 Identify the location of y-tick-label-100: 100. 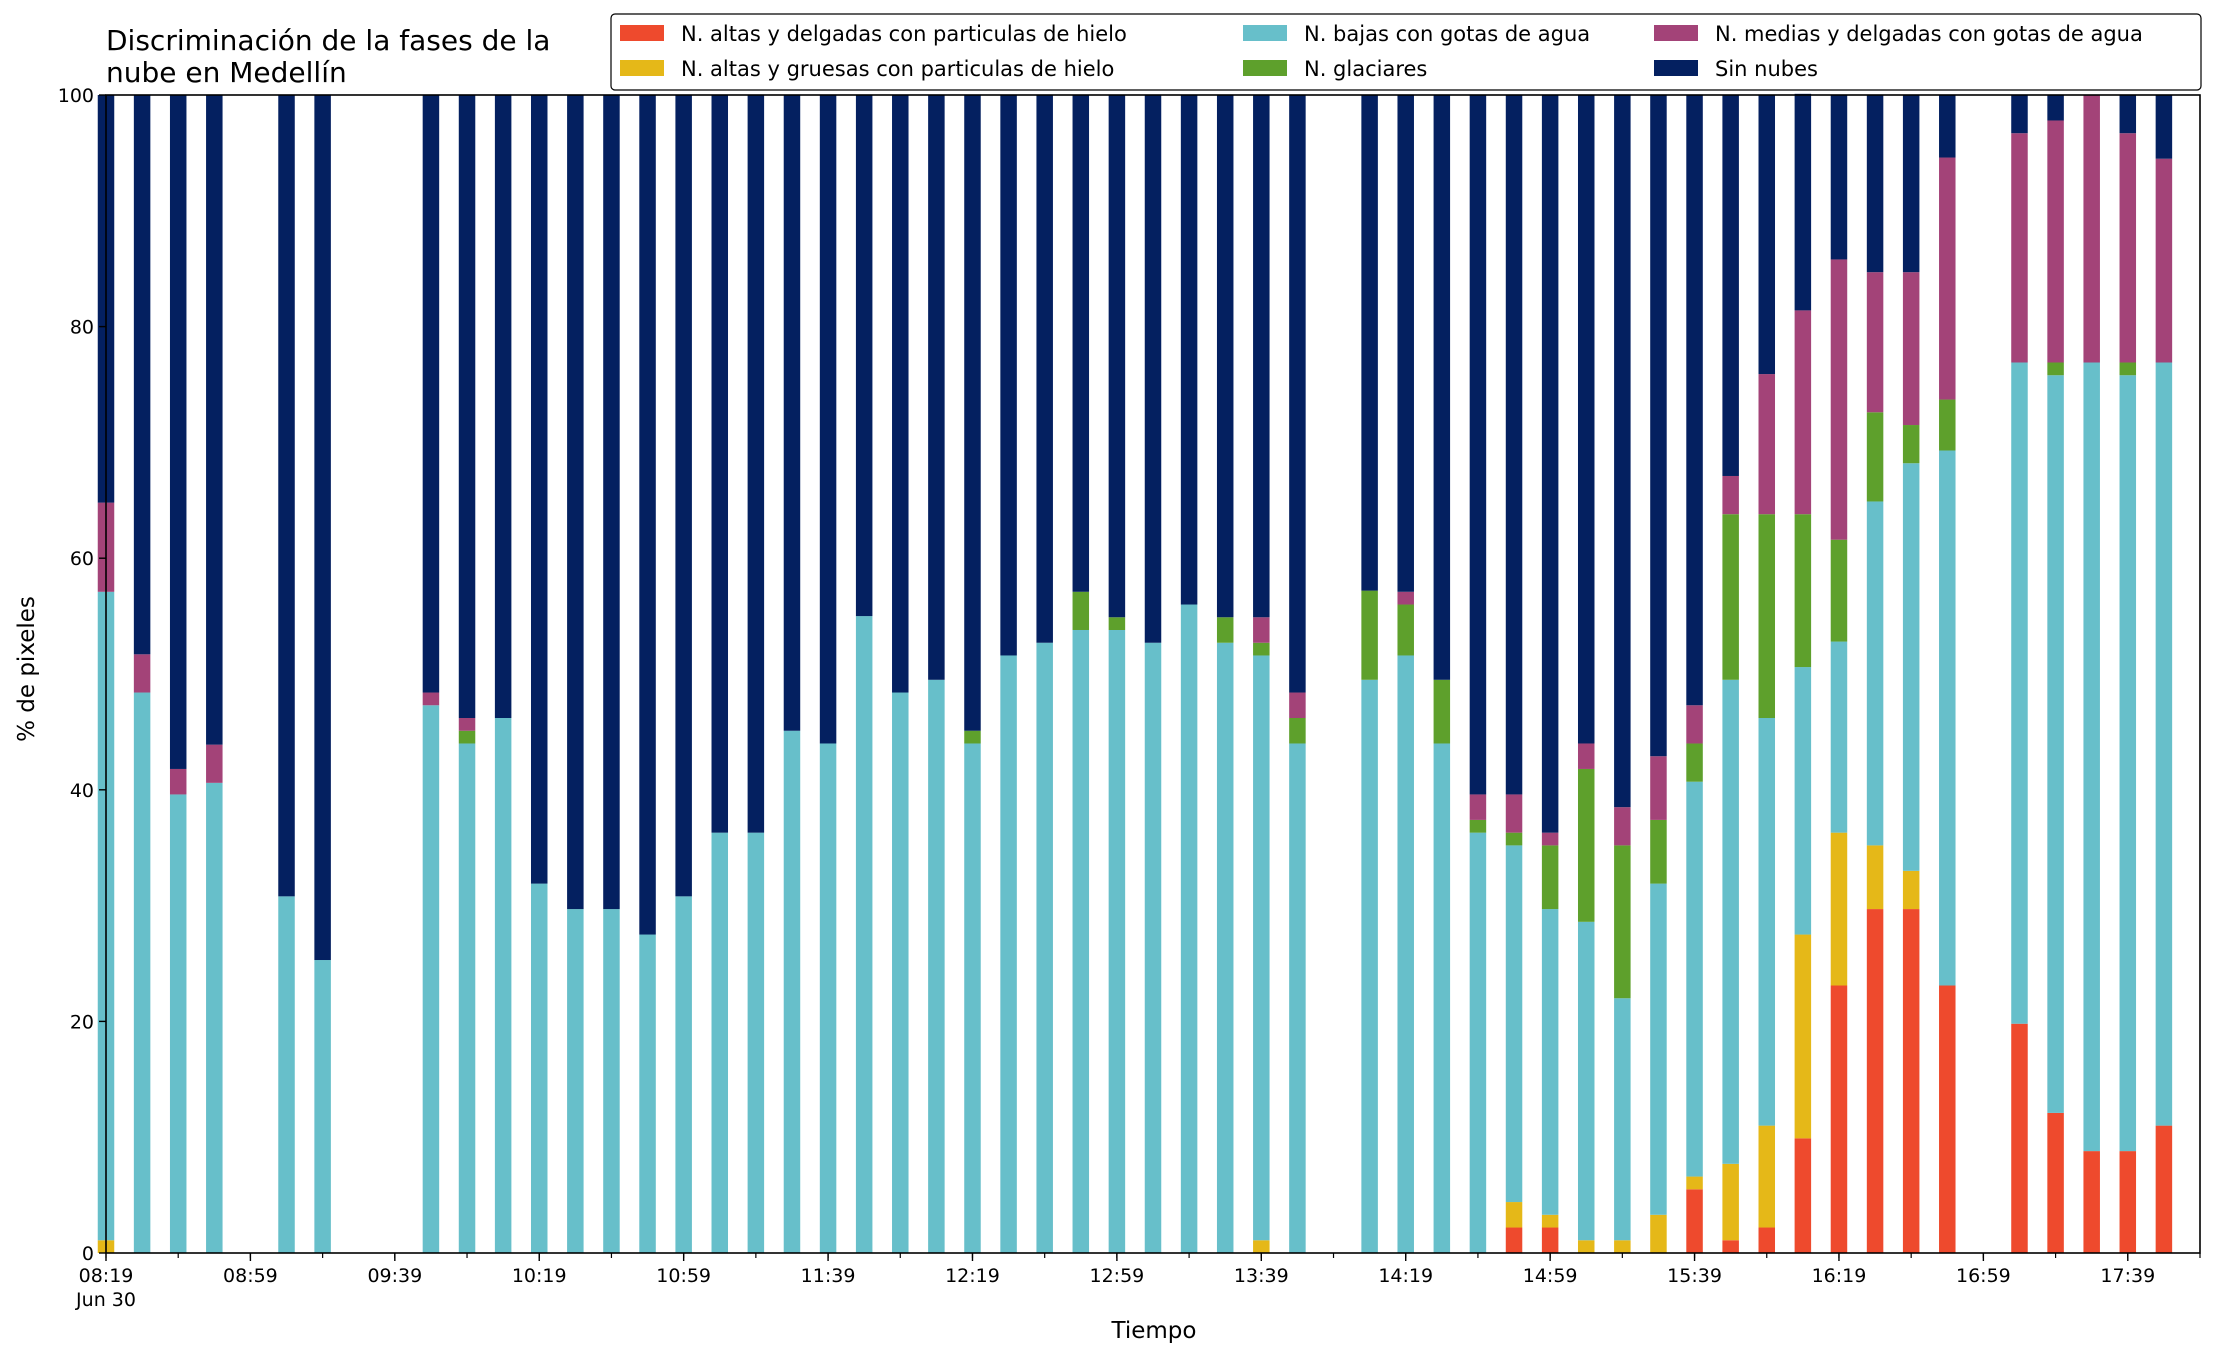
(76, 96).